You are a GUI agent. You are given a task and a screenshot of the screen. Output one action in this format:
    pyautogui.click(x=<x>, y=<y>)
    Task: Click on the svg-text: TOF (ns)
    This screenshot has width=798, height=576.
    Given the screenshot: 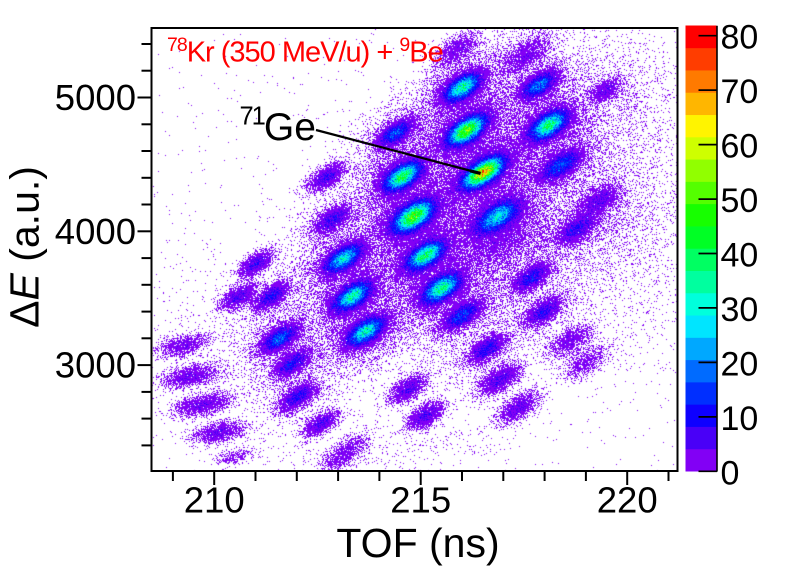 What is the action you would take?
    pyautogui.click(x=417, y=543)
    